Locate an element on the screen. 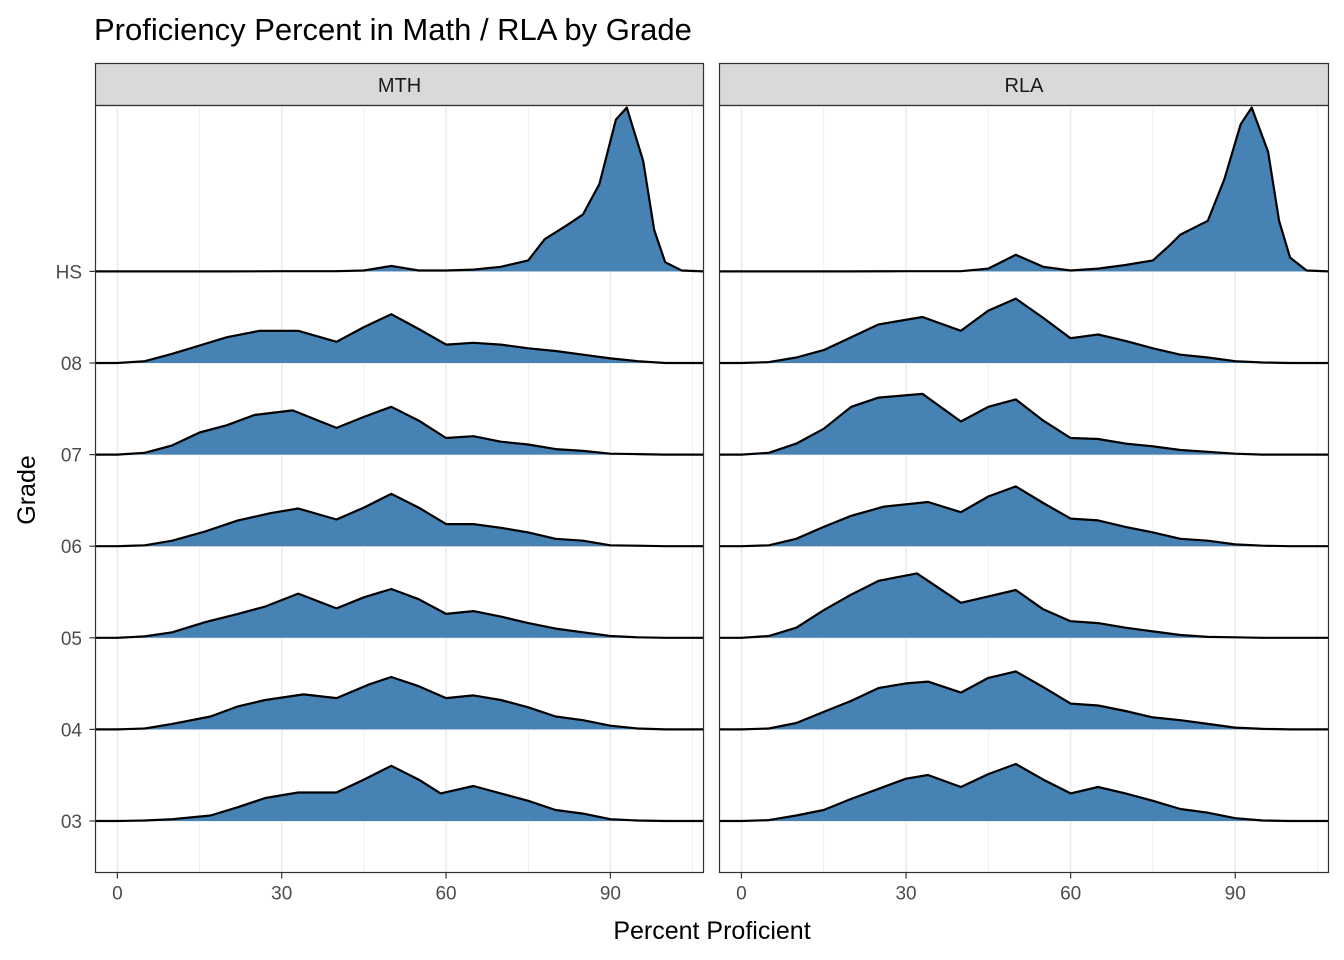 The height and width of the screenshot is (960, 1344). x-axis-rla: 0 30 60 90 is located at coordinates (991, 888).